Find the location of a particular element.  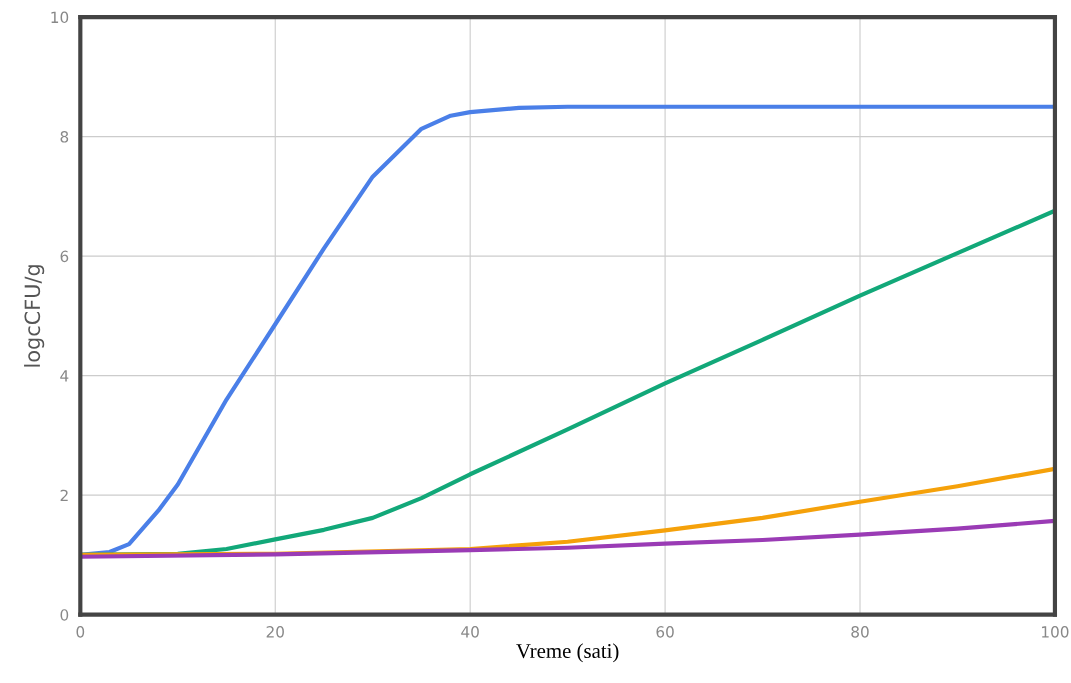

x-tick-label: 100 is located at coordinates (1055, 632).